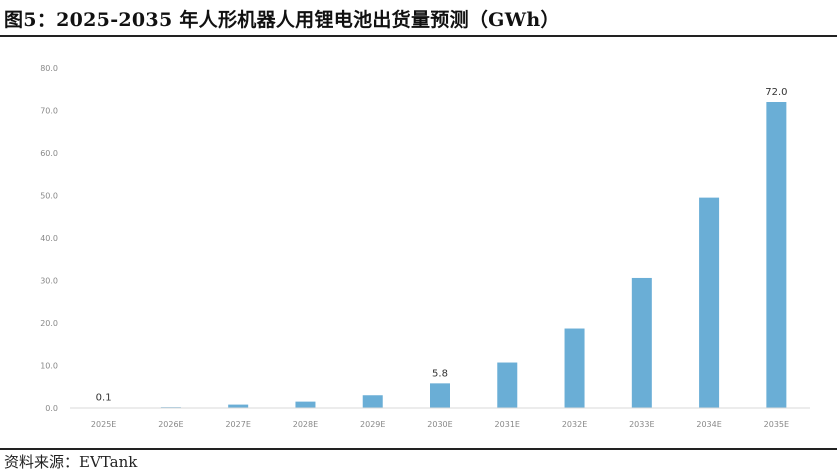 This screenshot has width=837, height=472. Describe the element at coordinates (709, 302) in the screenshot. I see `bar-2034E` at that location.